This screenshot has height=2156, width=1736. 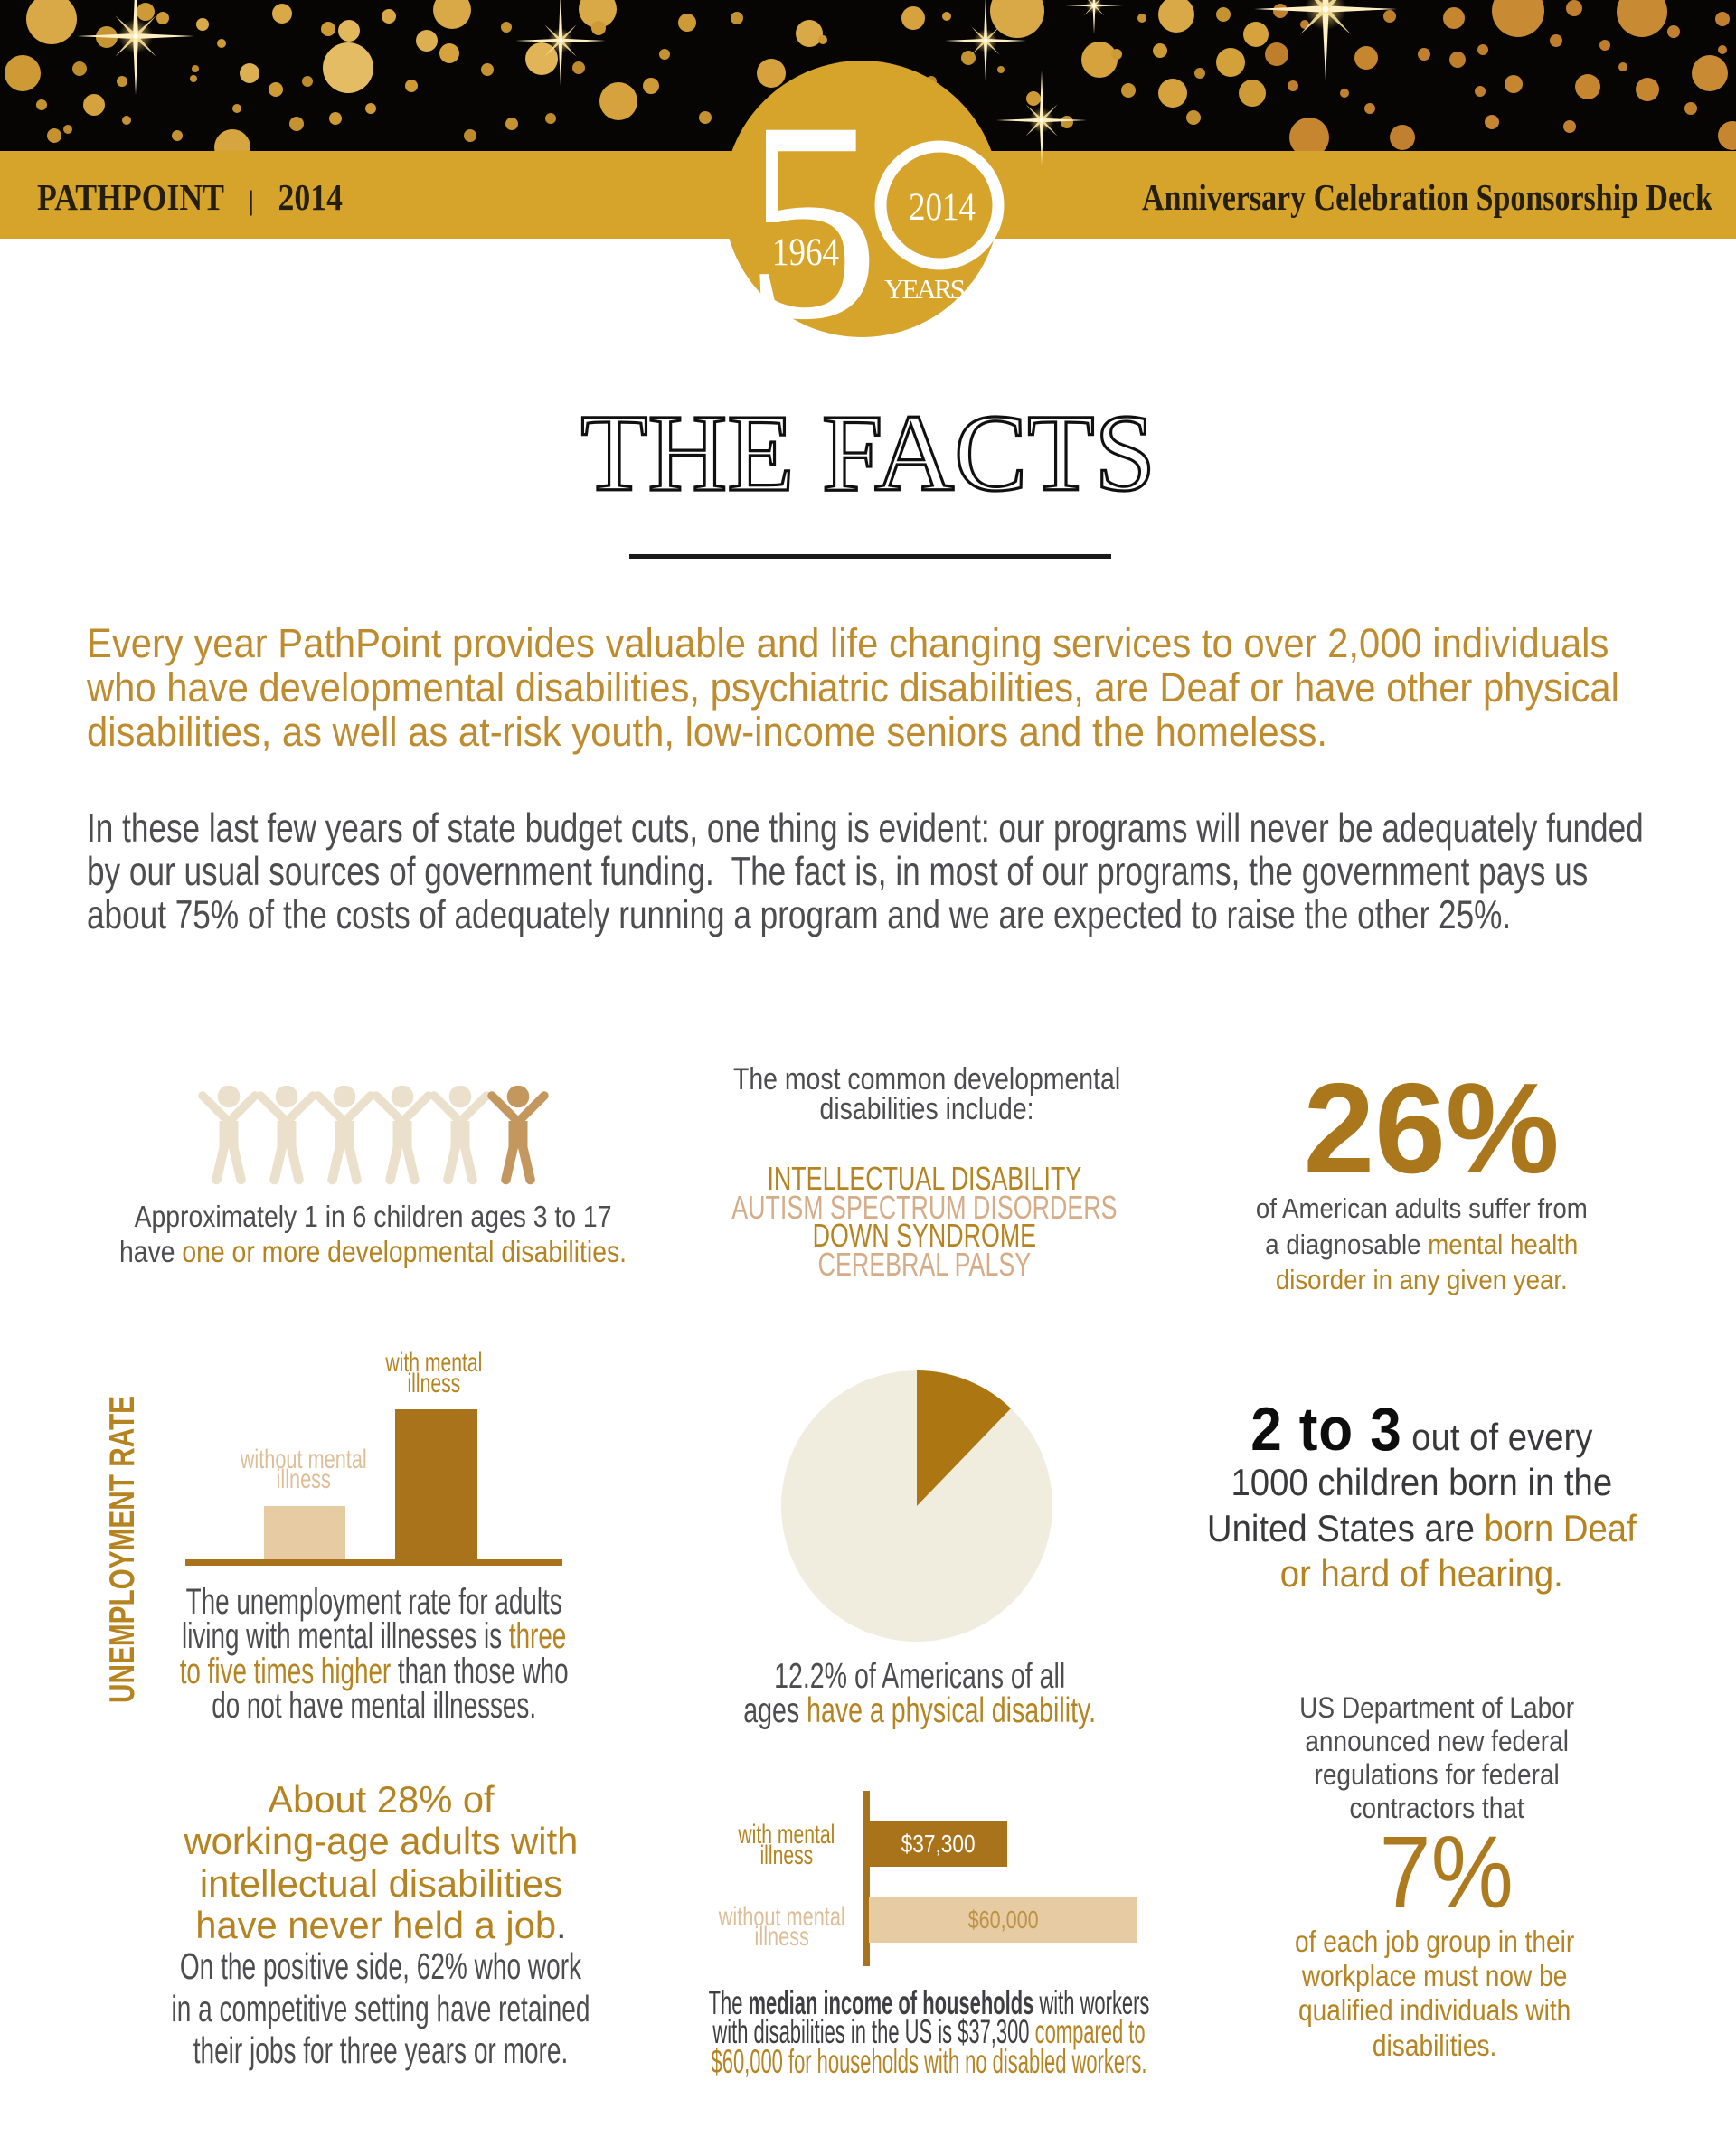 What do you see at coordinates (943, 207) in the screenshot?
I see `svg-text: 2014` at bounding box center [943, 207].